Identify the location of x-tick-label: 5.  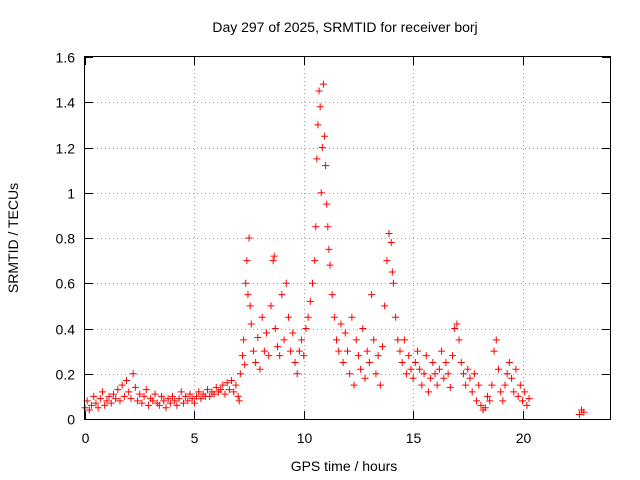
(195, 438).